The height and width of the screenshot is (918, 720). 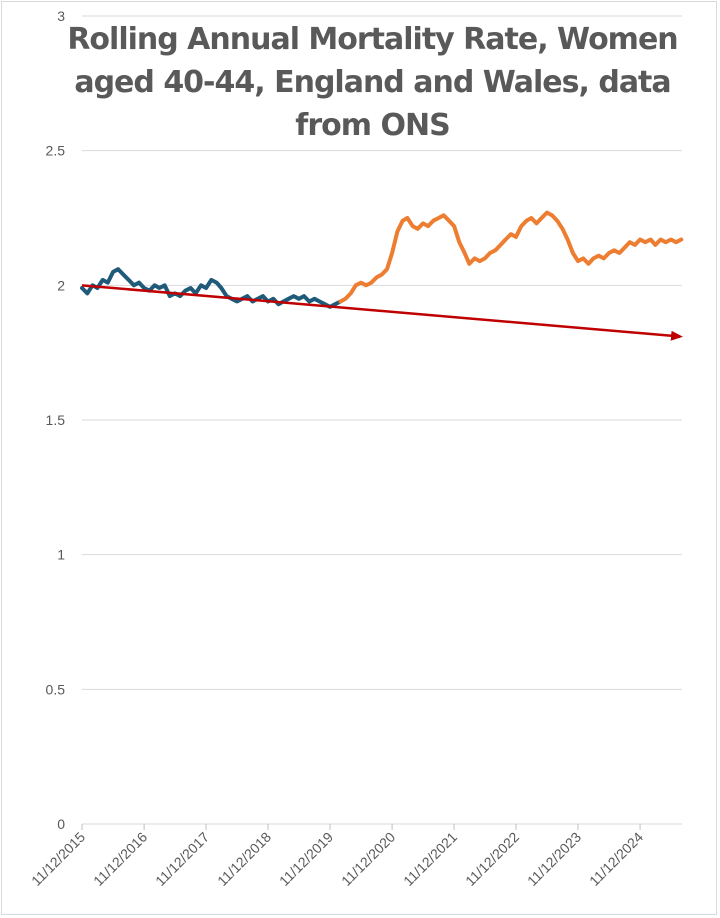 I want to click on y-tick-label: 1, so click(x=61, y=555).